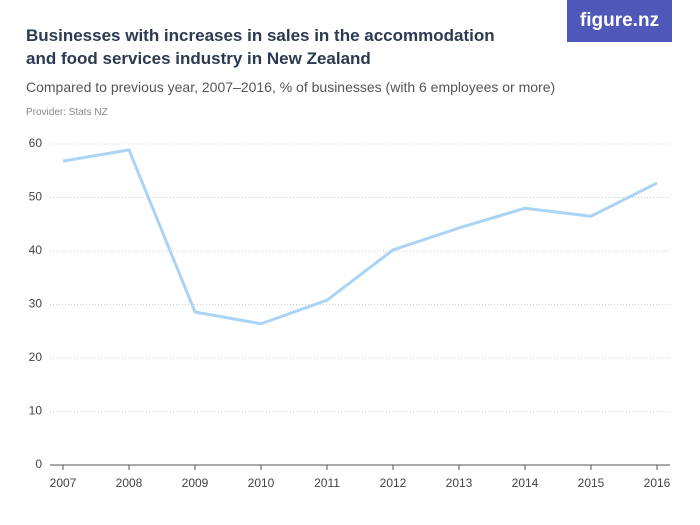 The width and height of the screenshot is (700, 525). What do you see at coordinates (36, 197) in the screenshot?
I see `y-tick-label: 50` at bounding box center [36, 197].